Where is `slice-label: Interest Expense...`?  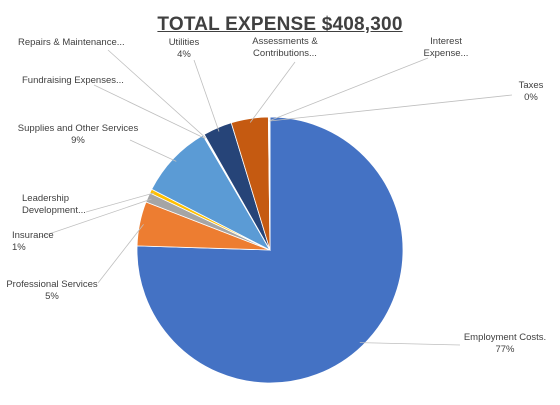 slice-label: Interest Expense... is located at coordinates (446, 47).